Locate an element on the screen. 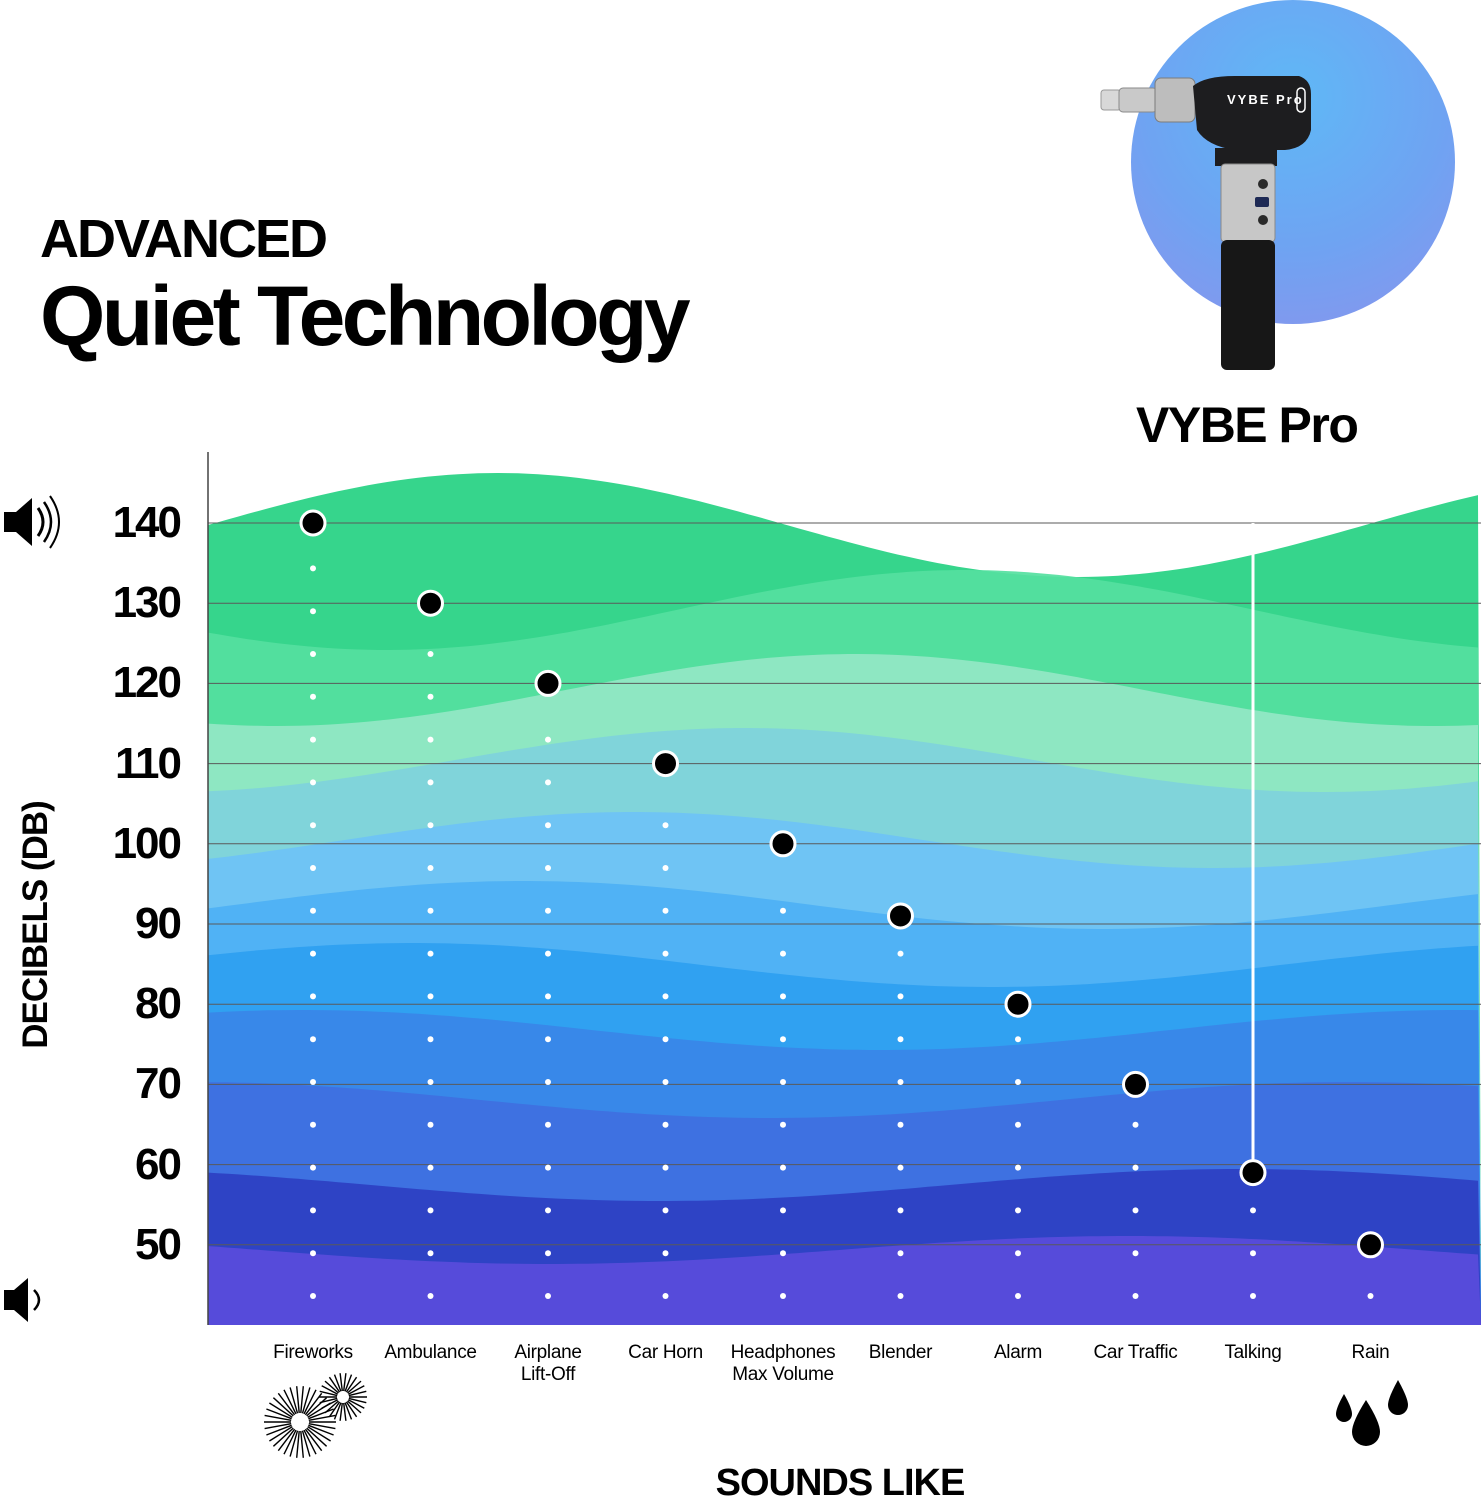 This screenshot has width=1481, height=1505. y-tick-label: 50 is located at coordinates (158, 1244).